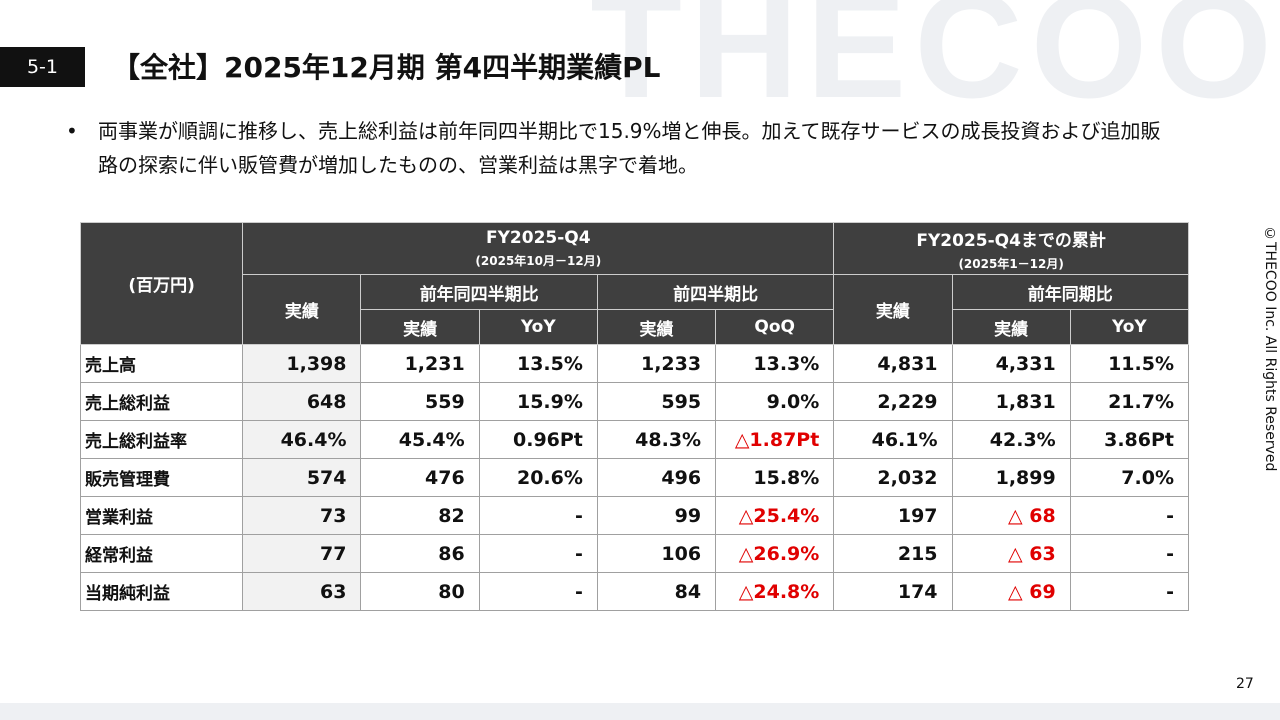 This screenshot has width=1280, height=720. Describe the element at coordinates (1245, 684) in the screenshot. I see `page-number: 27` at that location.